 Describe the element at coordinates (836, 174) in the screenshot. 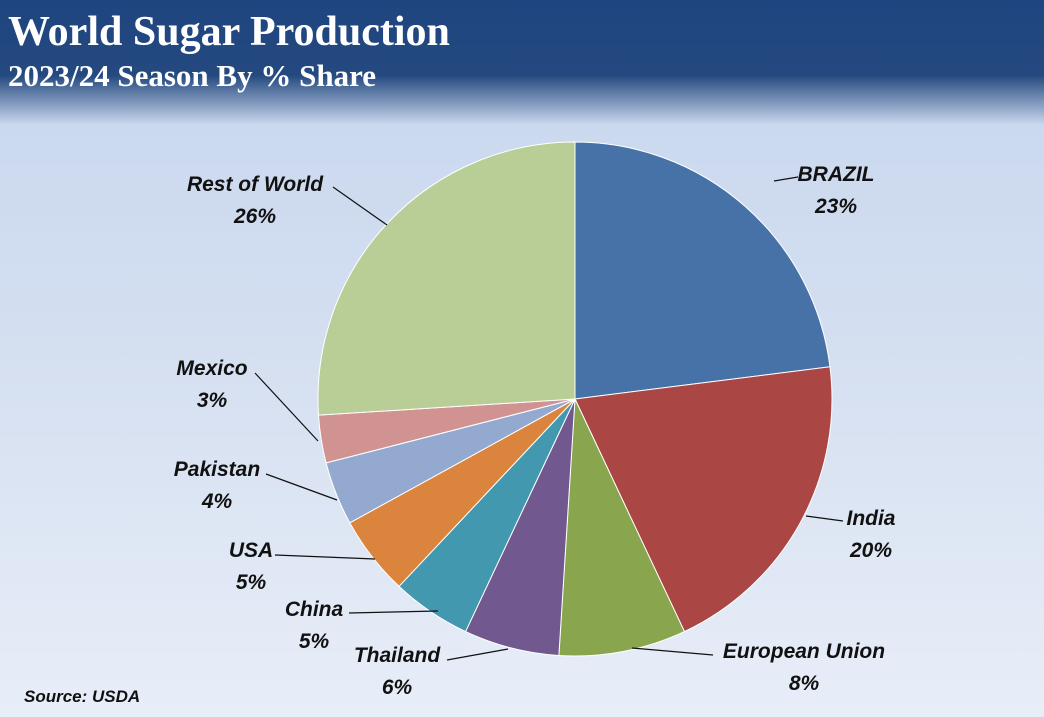

I see `slice-name-label: BRAZIL` at that location.